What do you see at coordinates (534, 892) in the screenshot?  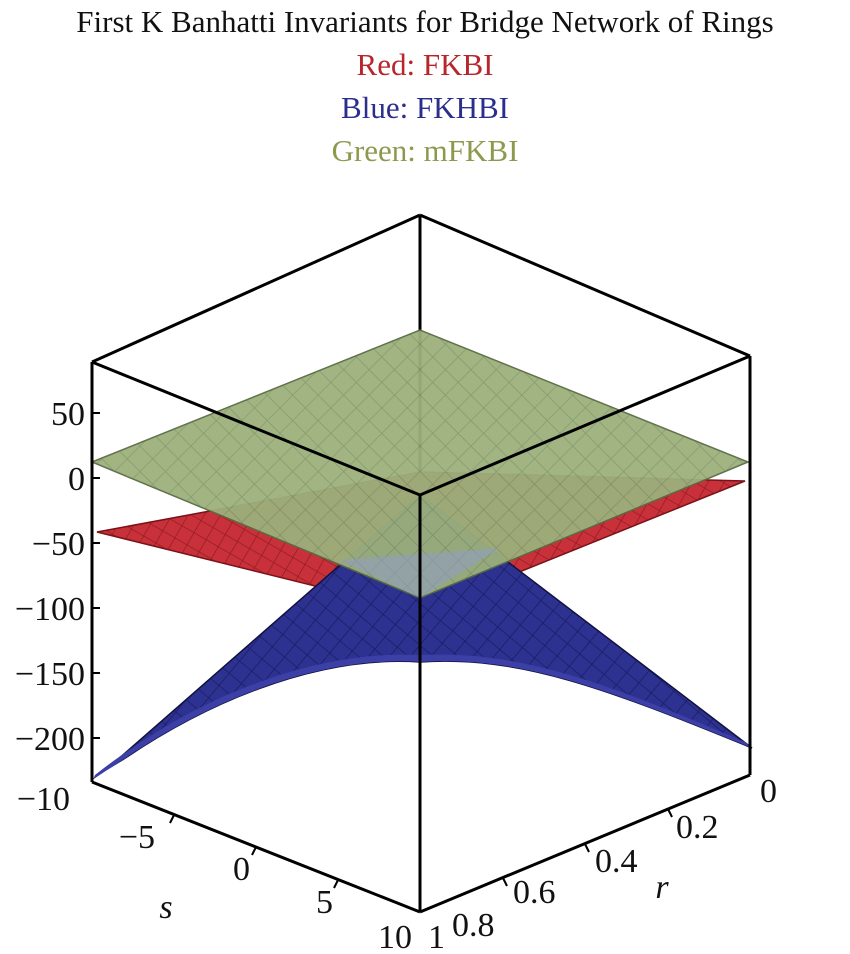 I see `r-tick-label: 0.6` at bounding box center [534, 892].